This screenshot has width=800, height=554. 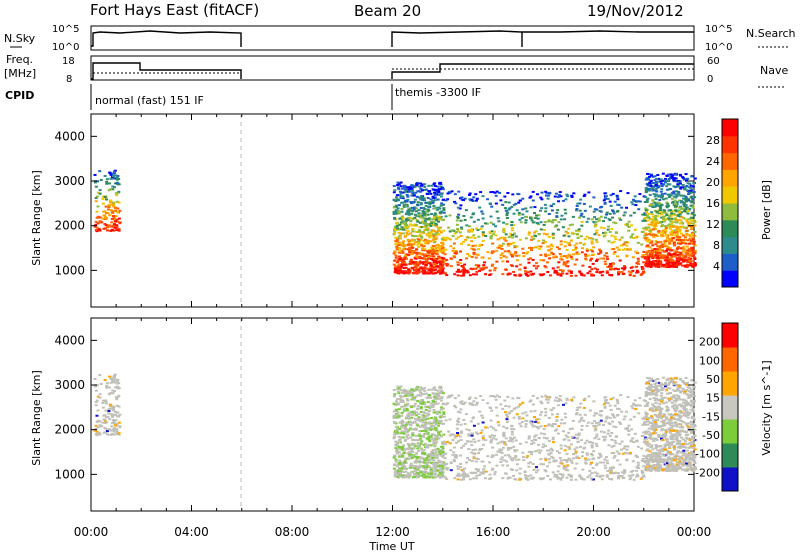 What do you see at coordinates (771, 33) in the screenshot?
I see `nsearch-label: N.Search` at bounding box center [771, 33].